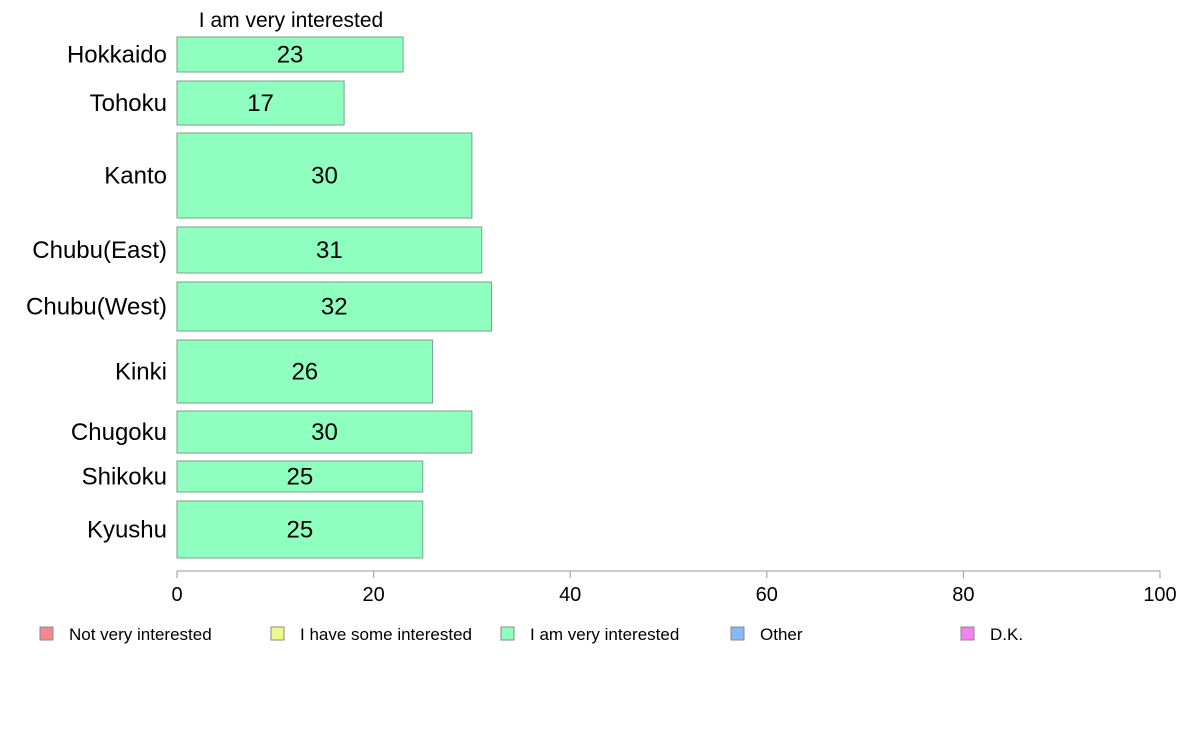  I want to click on x-axis: 0 20 40 60 80 100, so click(674, 588).